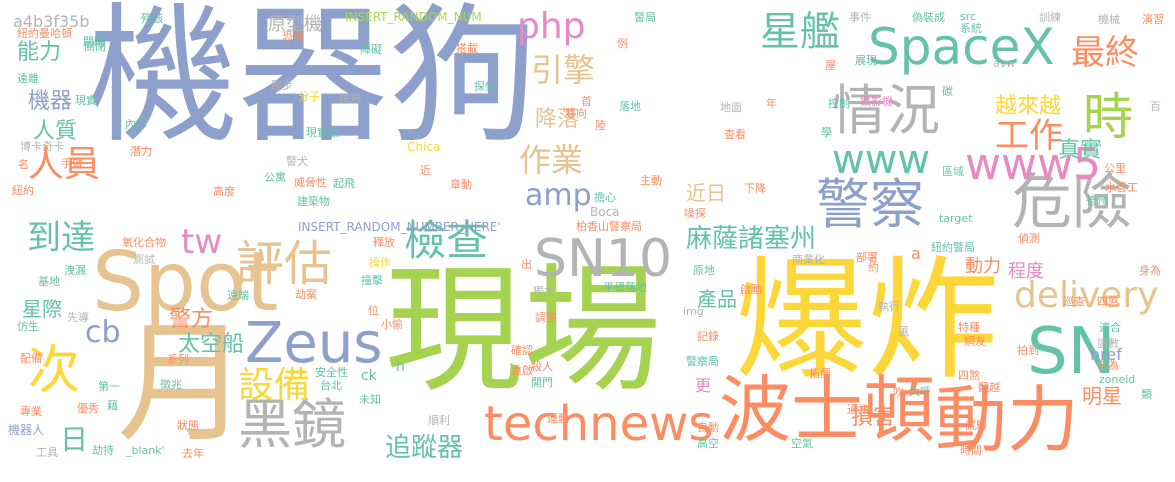 This screenshot has height=482, width=1175. Describe the element at coordinates (88, 408) in the screenshot. I see `cloud-word: 優秀` at that location.